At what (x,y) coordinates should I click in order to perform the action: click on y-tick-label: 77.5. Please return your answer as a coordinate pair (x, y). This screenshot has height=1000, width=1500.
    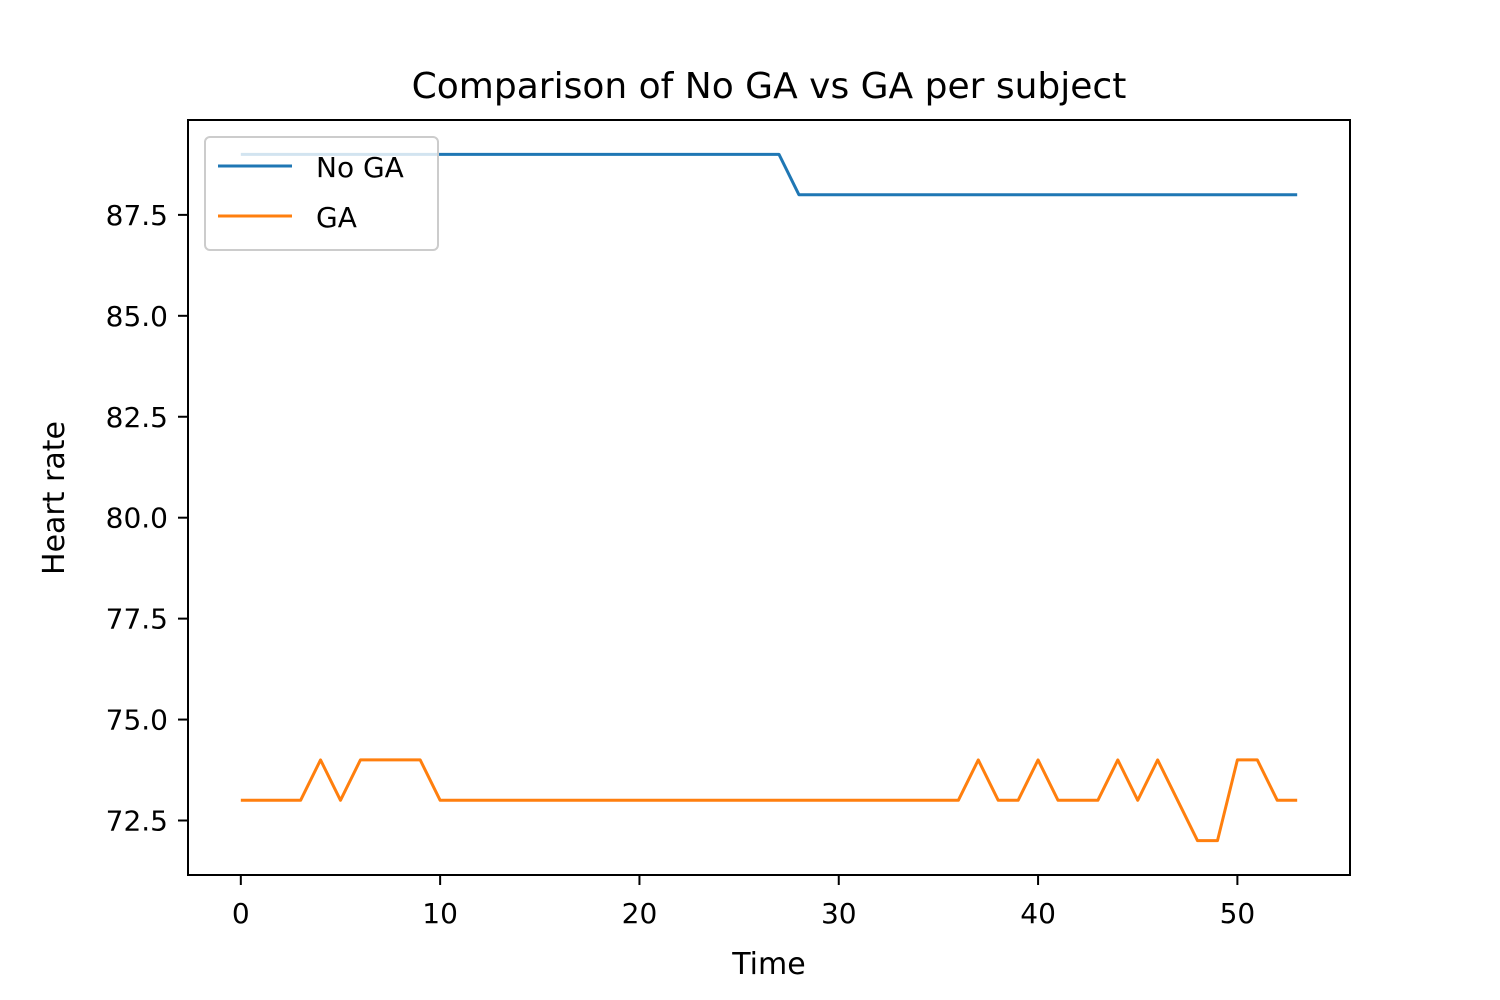
    Looking at the image, I should click on (137, 619).